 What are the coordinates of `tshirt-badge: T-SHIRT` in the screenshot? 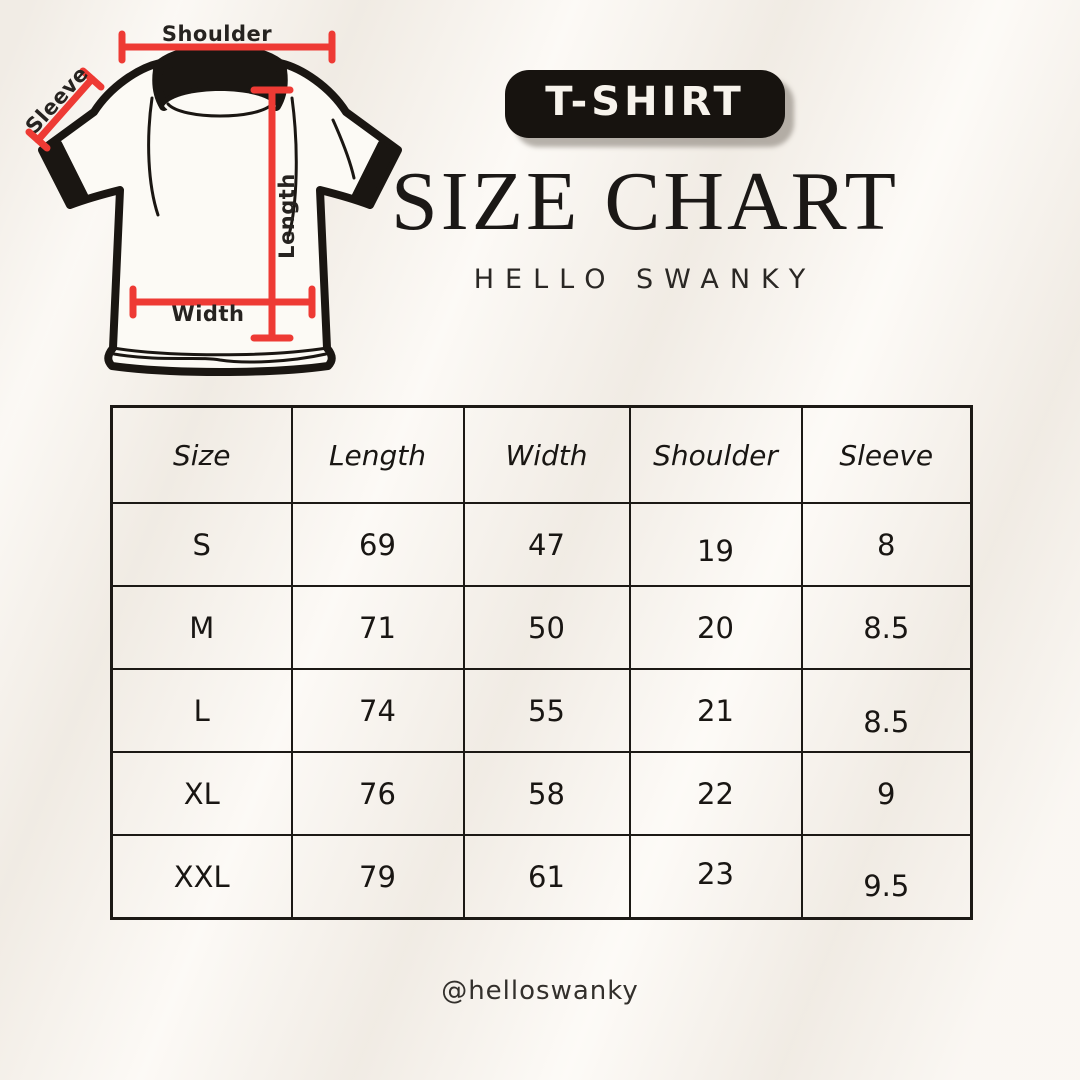 It's located at (645, 104).